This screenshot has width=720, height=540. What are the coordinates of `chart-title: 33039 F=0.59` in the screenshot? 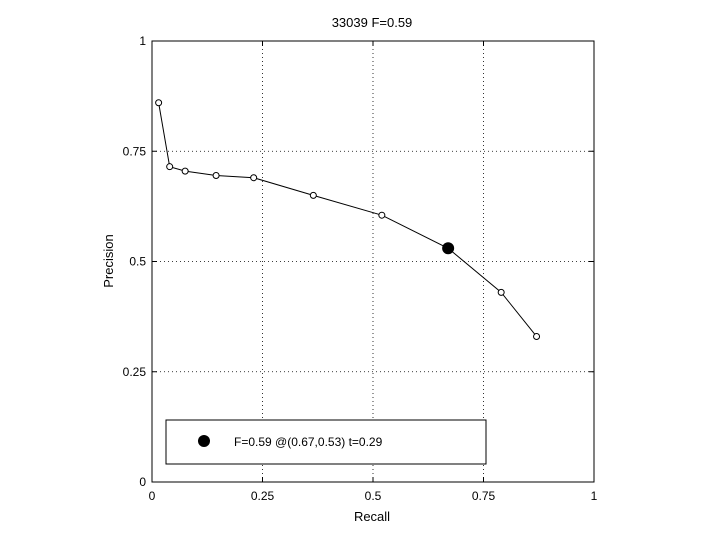 It's located at (372, 22).